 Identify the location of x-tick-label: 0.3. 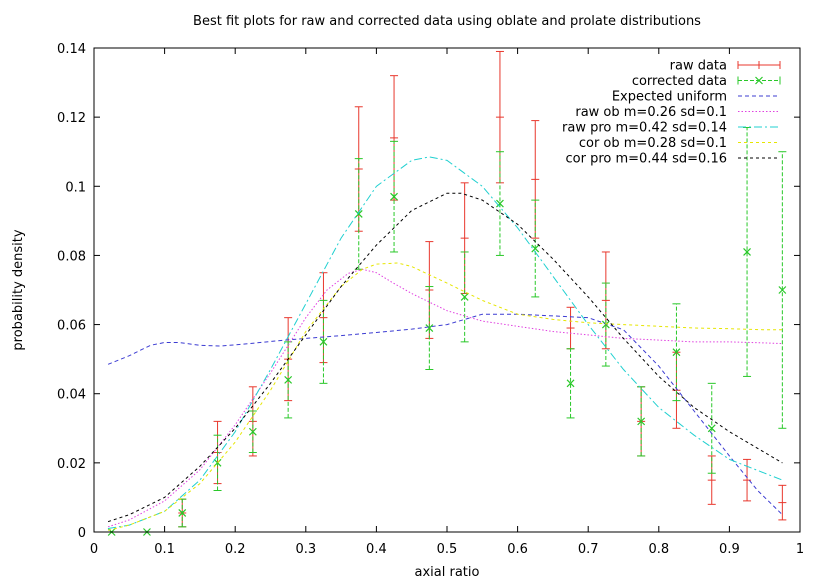
(305, 549).